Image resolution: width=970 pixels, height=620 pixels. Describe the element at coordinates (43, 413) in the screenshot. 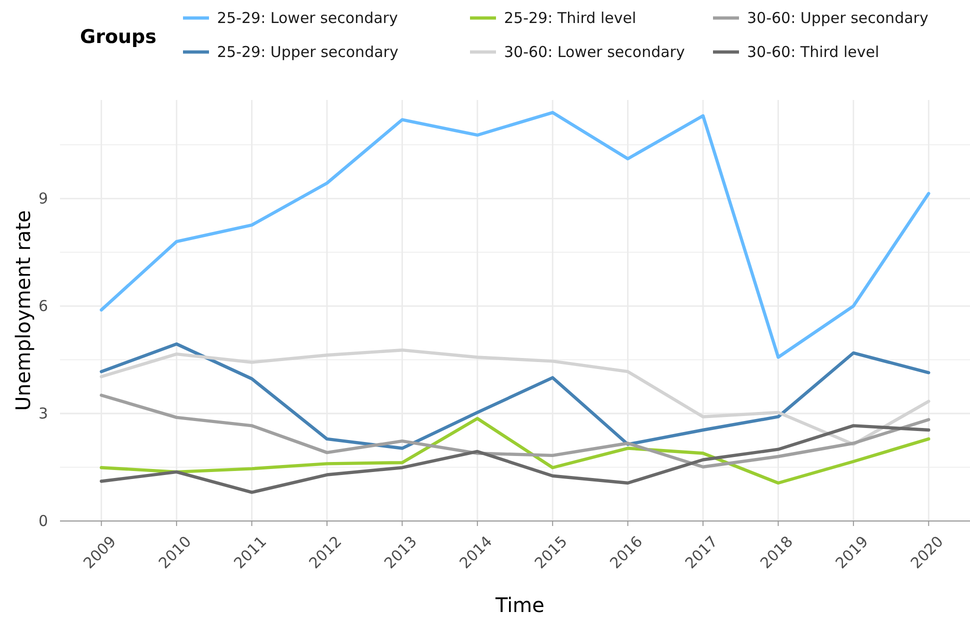

I see `y-tick-label: 3` at that location.